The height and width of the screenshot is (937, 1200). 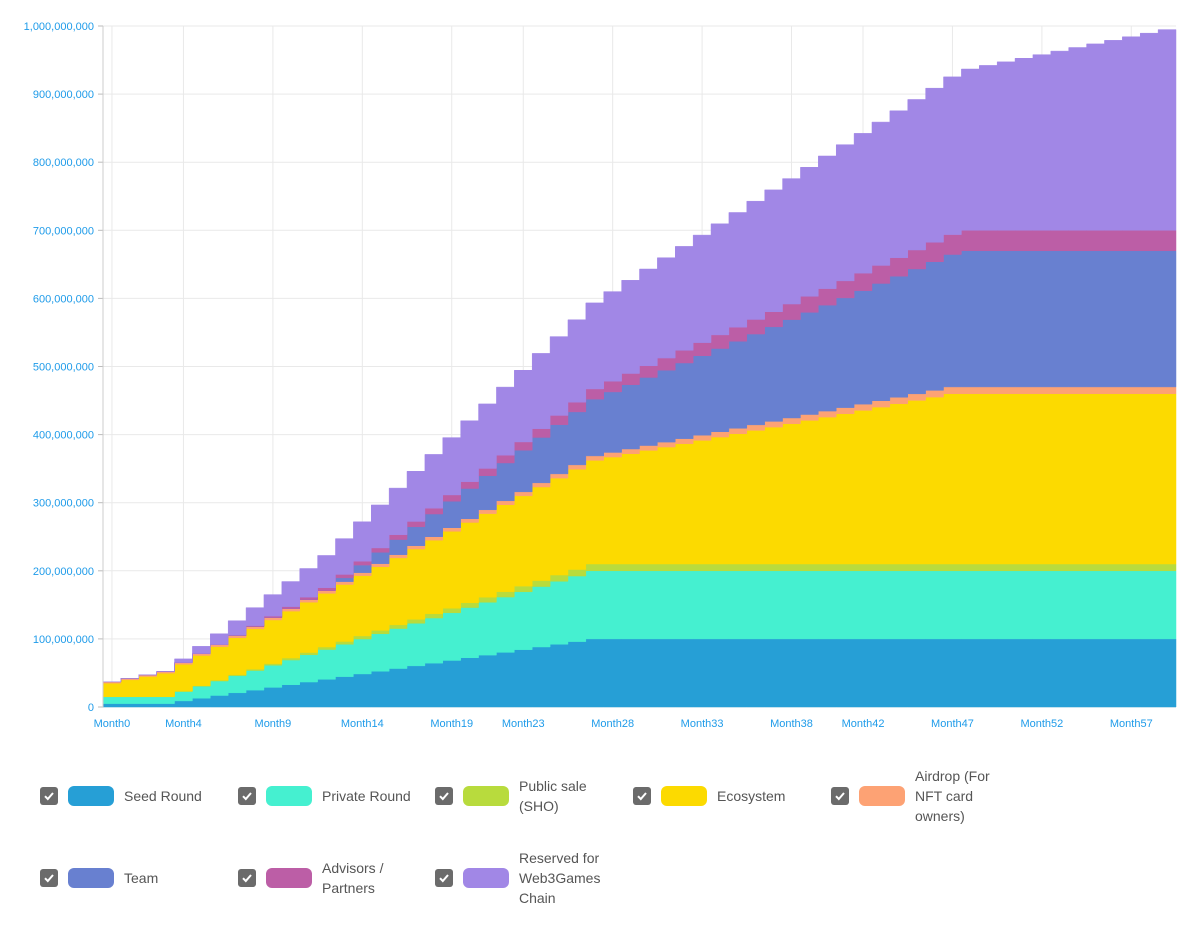 What do you see at coordinates (63, 436) in the screenshot?
I see `y-tick-label: 400,000,000` at bounding box center [63, 436].